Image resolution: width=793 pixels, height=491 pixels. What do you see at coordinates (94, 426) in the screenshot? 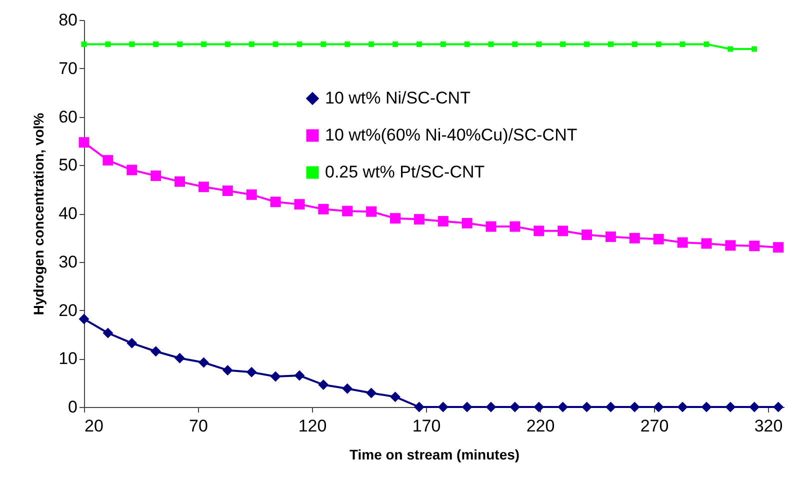
I see `x-tick-label: 20` at bounding box center [94, 426].